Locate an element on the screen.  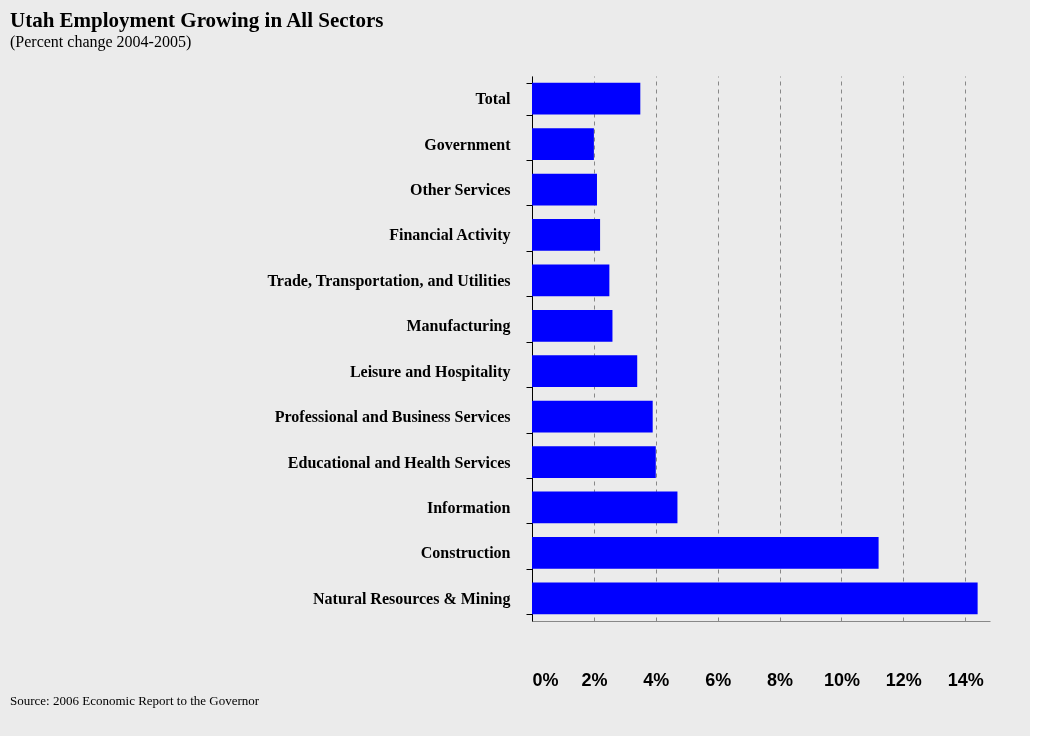
text: (Percent change 2004-2005) is located at coordinates (101, 42).